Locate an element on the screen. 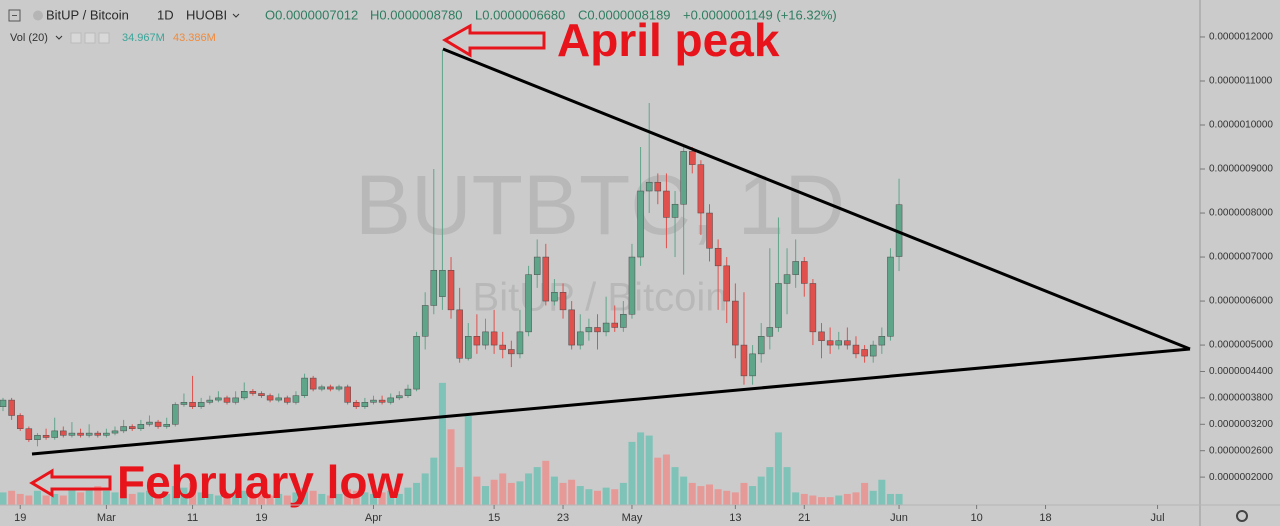 The image size is (1280, 526). volume-value: 34.967M is located at coordinates (143, 38).